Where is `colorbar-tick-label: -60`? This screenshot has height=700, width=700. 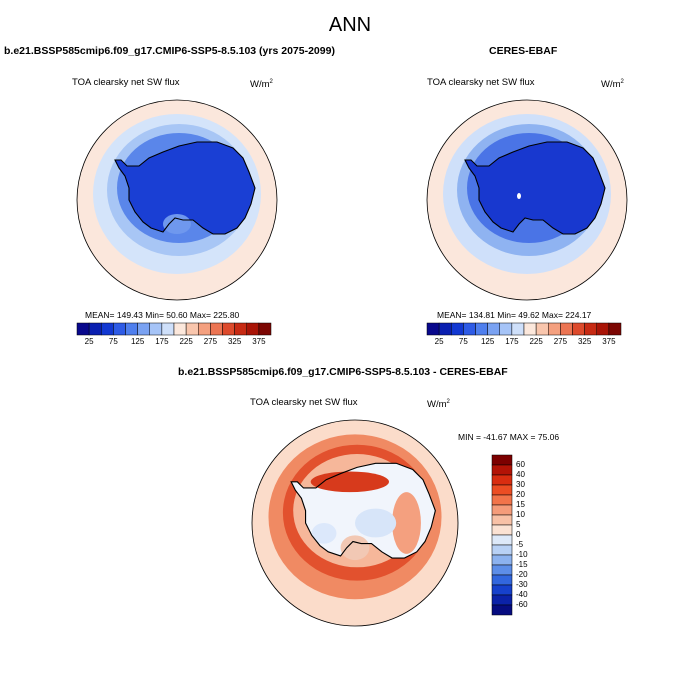
colorbar-tick-label: -60 is located at coordinates (522, 604).